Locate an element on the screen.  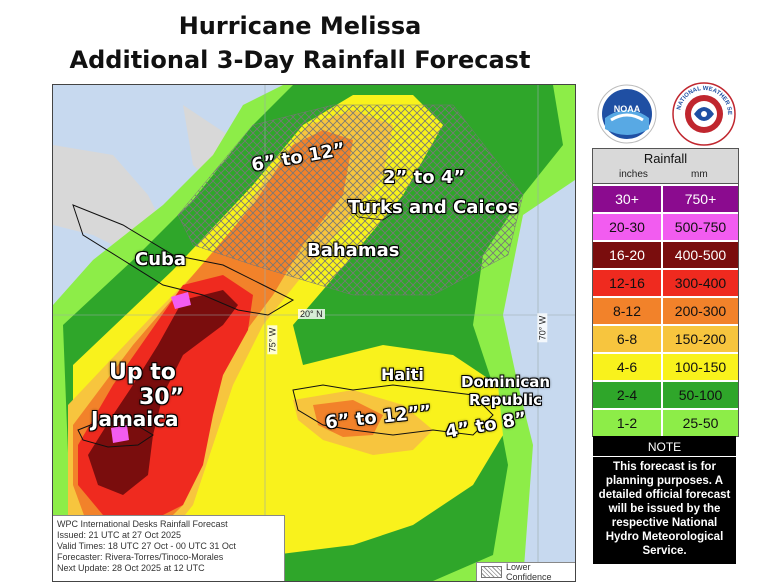
legend-inches-value: 1-2 is located at coordinates (628, 423).